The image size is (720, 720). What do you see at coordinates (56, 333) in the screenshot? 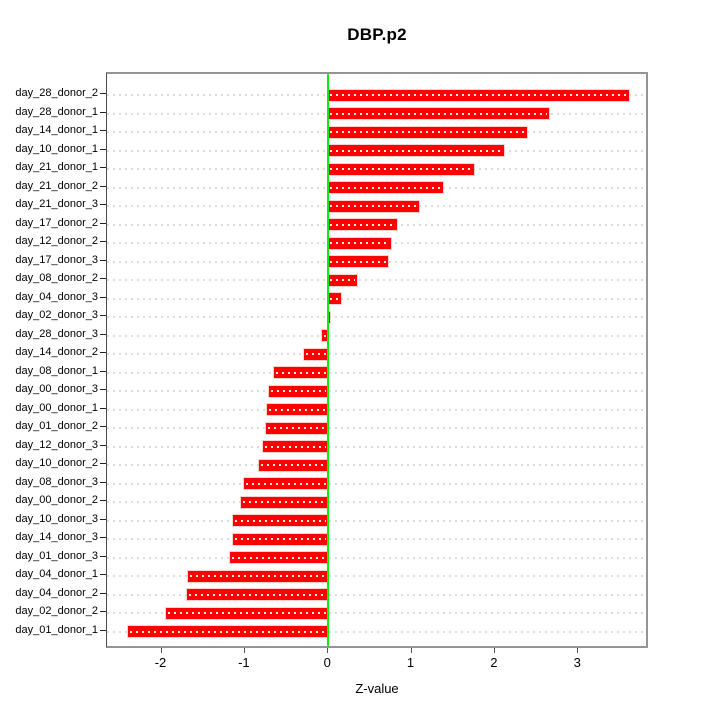
I see `y-axis-category-label: day_28_donor_3` at bounding box center [56, 333].